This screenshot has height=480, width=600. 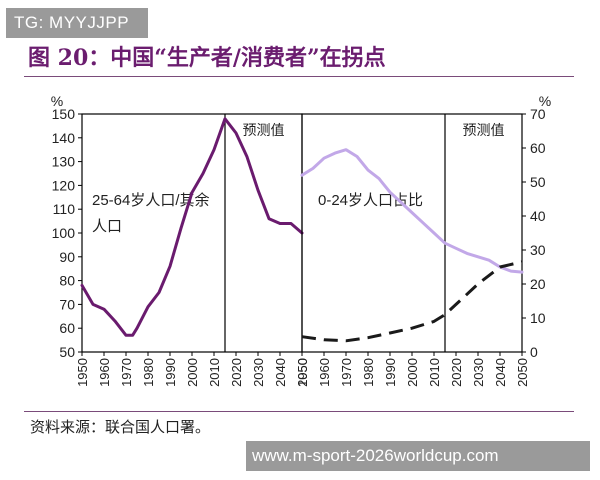 What do you see at coordinates (534, 352) in the screenshot?
I see `y-tick-label: 0` at bounding box center [534, 352].